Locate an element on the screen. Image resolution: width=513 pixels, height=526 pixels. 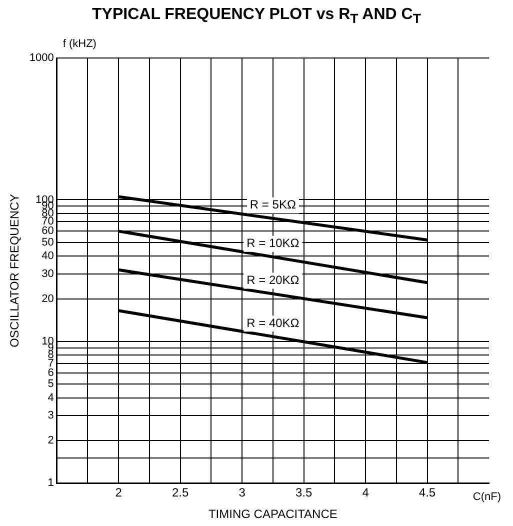
y-tick-label: 5 is located at coordinates (51, 384).